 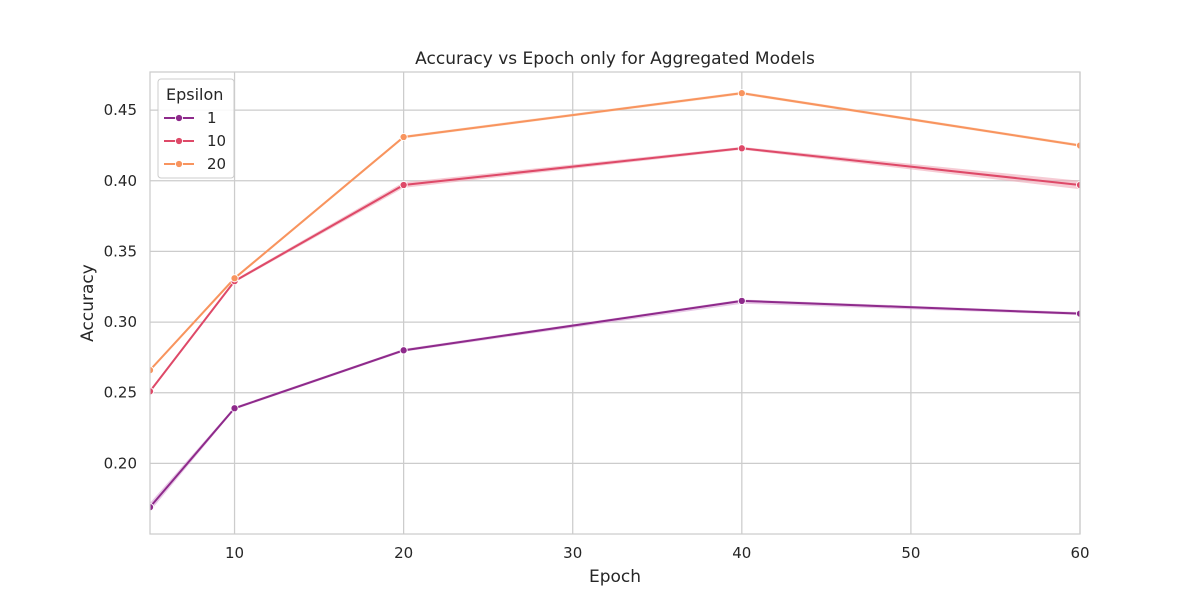 I want to click on x-tick-label: 20, so click(x=403, y=553).